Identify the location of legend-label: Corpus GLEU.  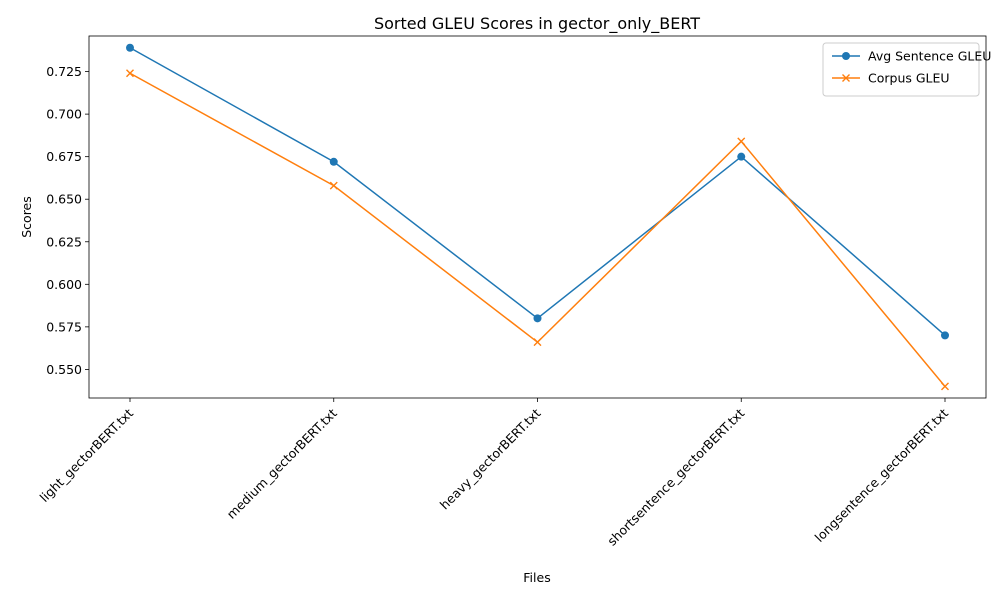
(909, 78).